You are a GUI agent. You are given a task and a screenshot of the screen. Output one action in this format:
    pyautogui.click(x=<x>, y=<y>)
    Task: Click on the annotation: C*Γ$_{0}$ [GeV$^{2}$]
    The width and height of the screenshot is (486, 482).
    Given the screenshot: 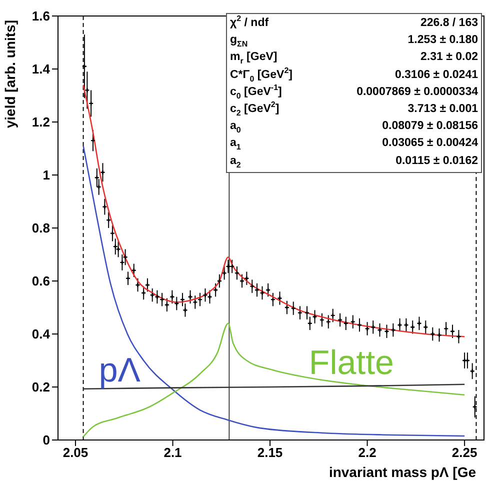 What is the action you would take?
    pyautogui.click(x=261, y=75)
    